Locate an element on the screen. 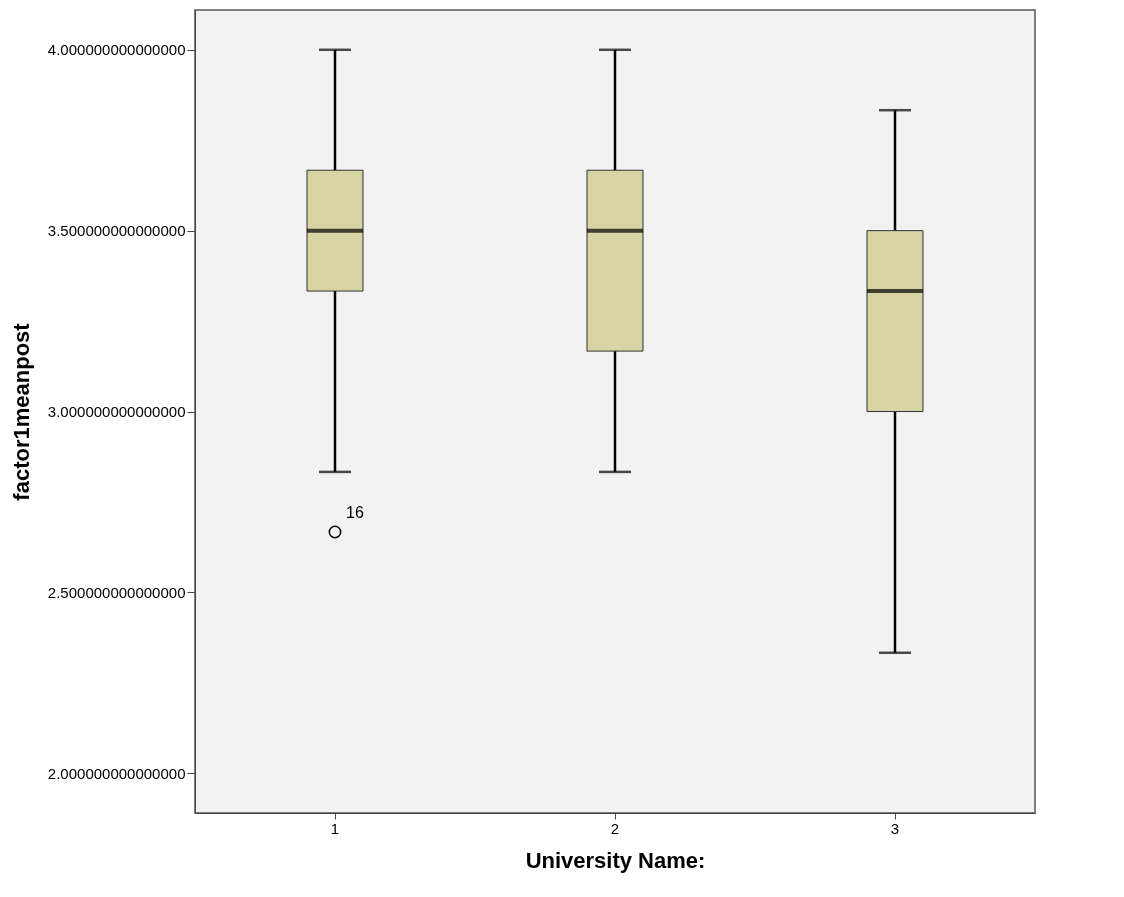 The width and height of the screenshot is (1124, 897). y-tick-label: 2.500000000000000 is located at coordinates (116, 592).